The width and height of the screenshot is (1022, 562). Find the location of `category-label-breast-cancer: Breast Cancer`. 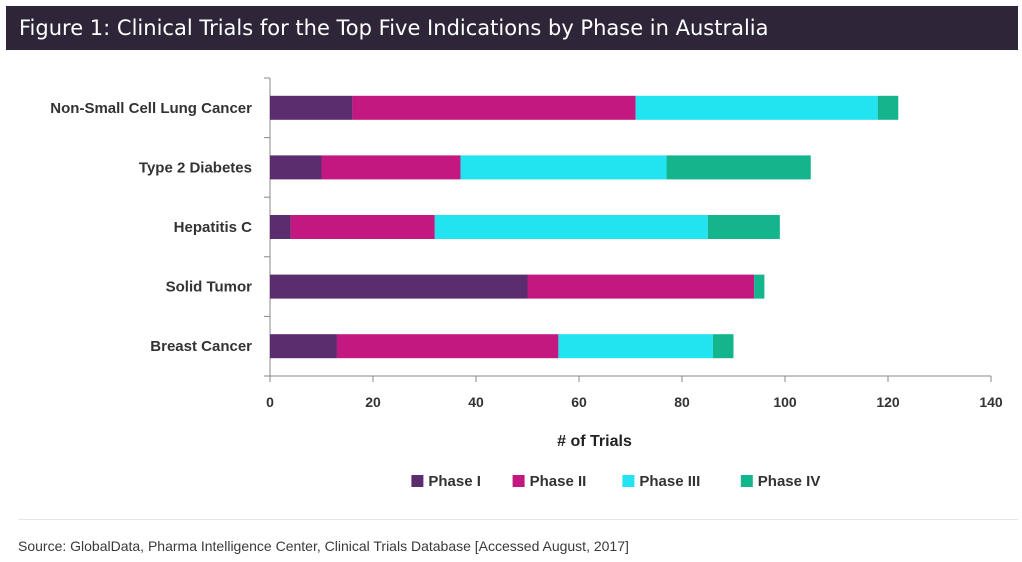

category-label-breast-cancer: Breast Cancer is located at coordinates (201, 346).